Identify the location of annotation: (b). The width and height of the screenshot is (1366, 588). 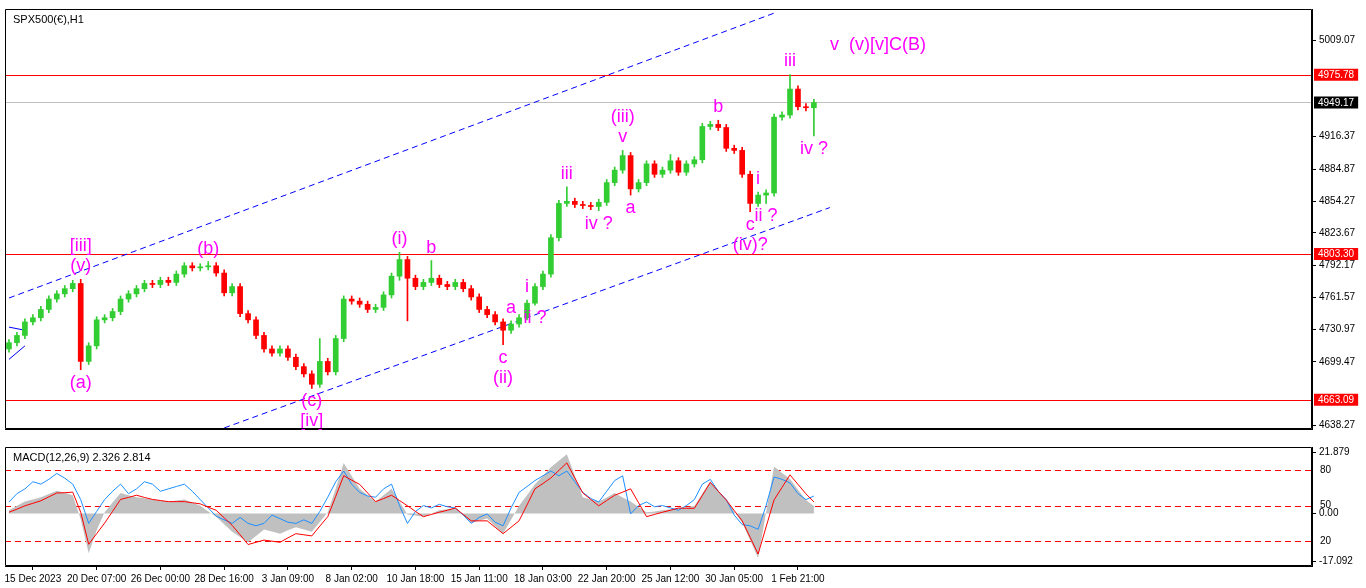
(208, 247).